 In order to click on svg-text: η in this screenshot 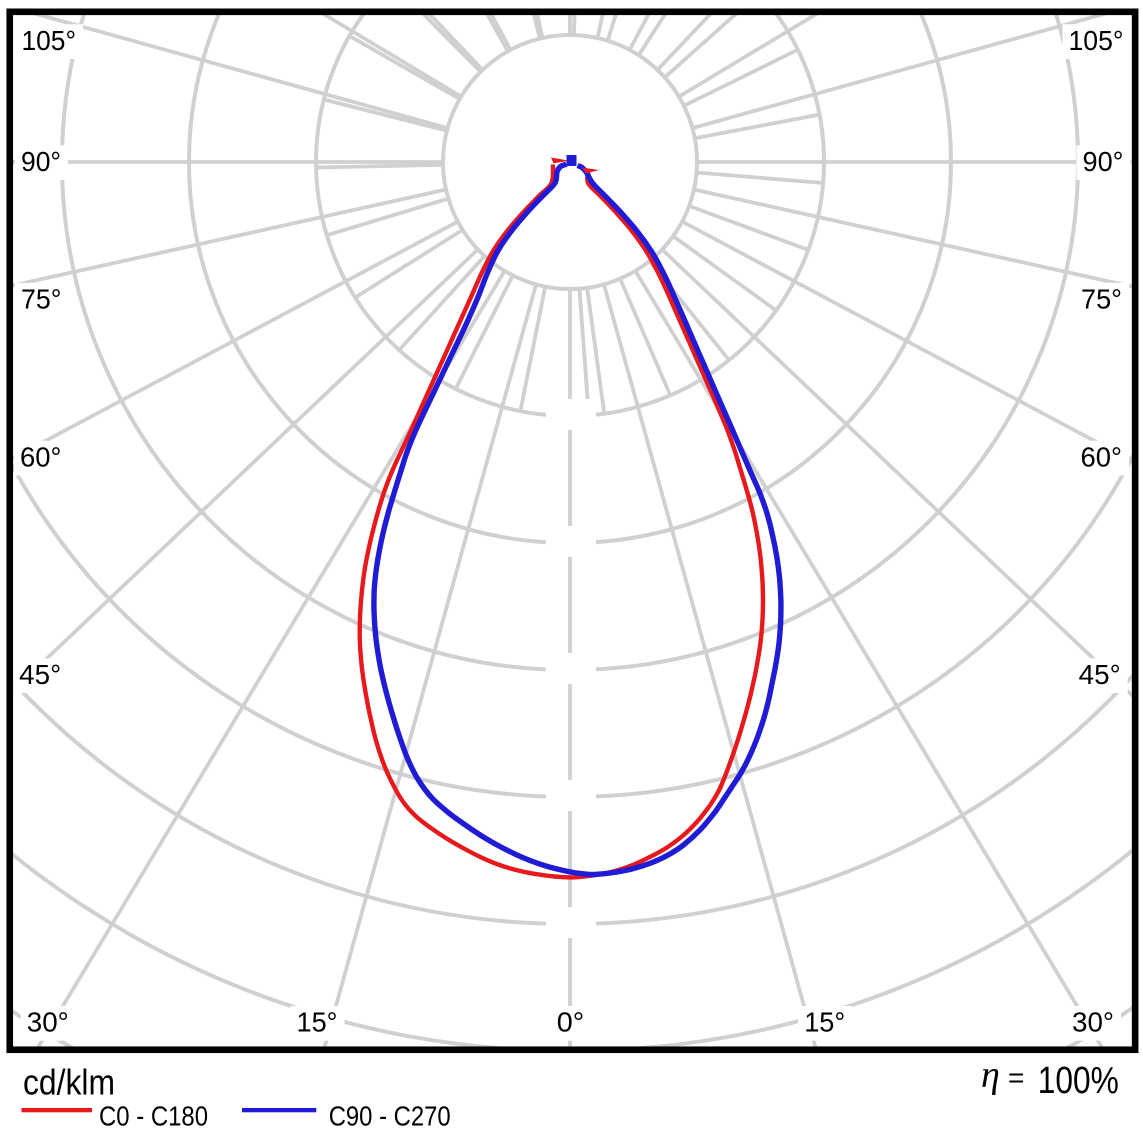, I will do `click(990, 1075)`.